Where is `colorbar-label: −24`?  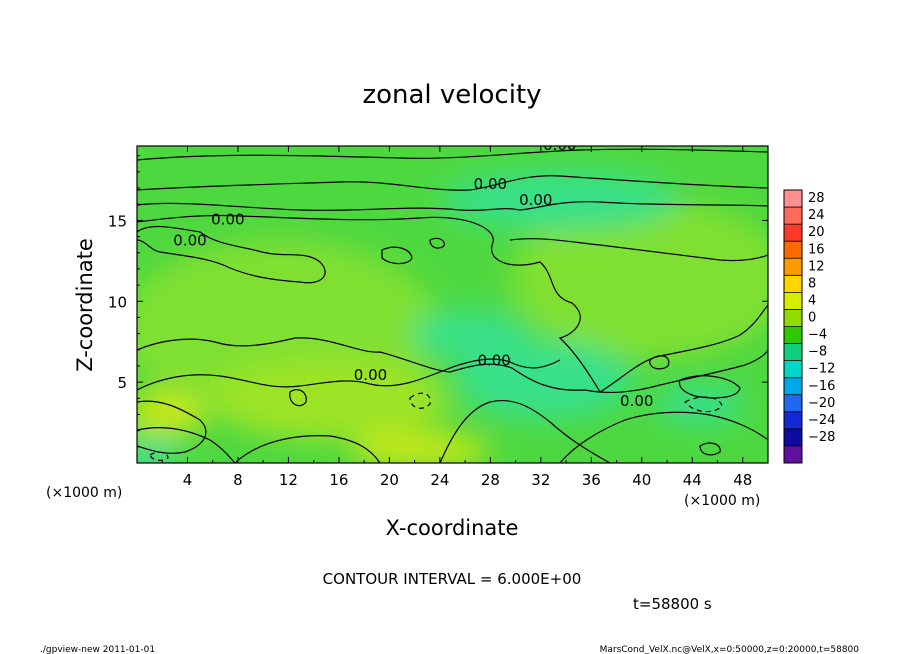 colorbar-label: −24 is located at coordinates (821, 420).